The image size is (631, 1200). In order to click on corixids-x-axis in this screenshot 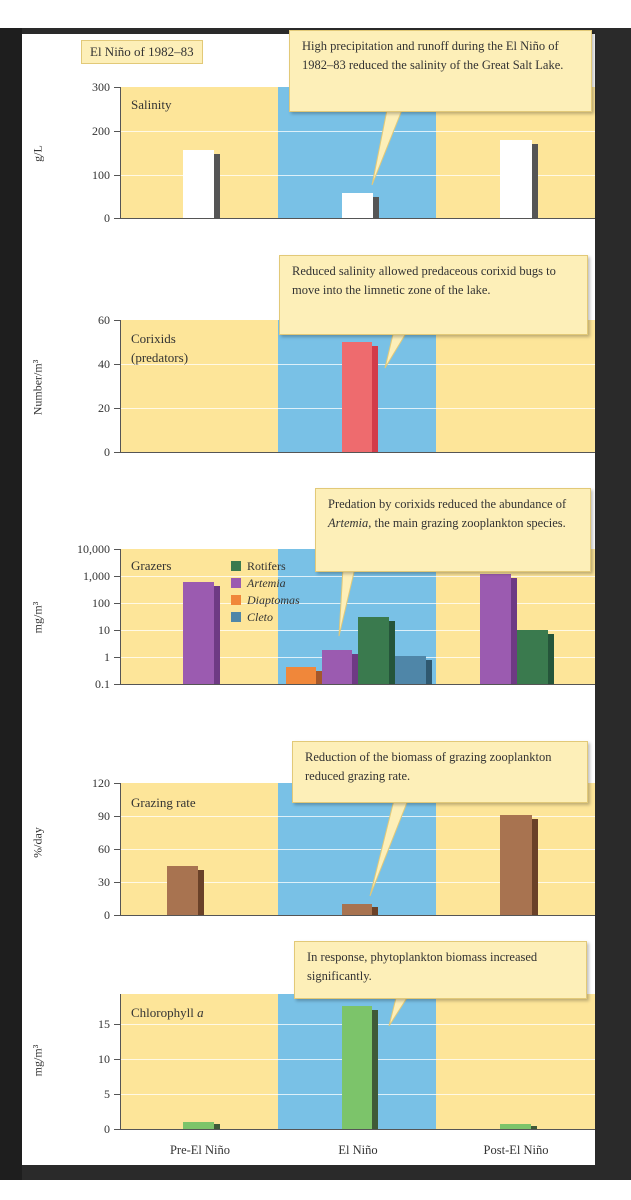, I will do `click(354, 452)`.